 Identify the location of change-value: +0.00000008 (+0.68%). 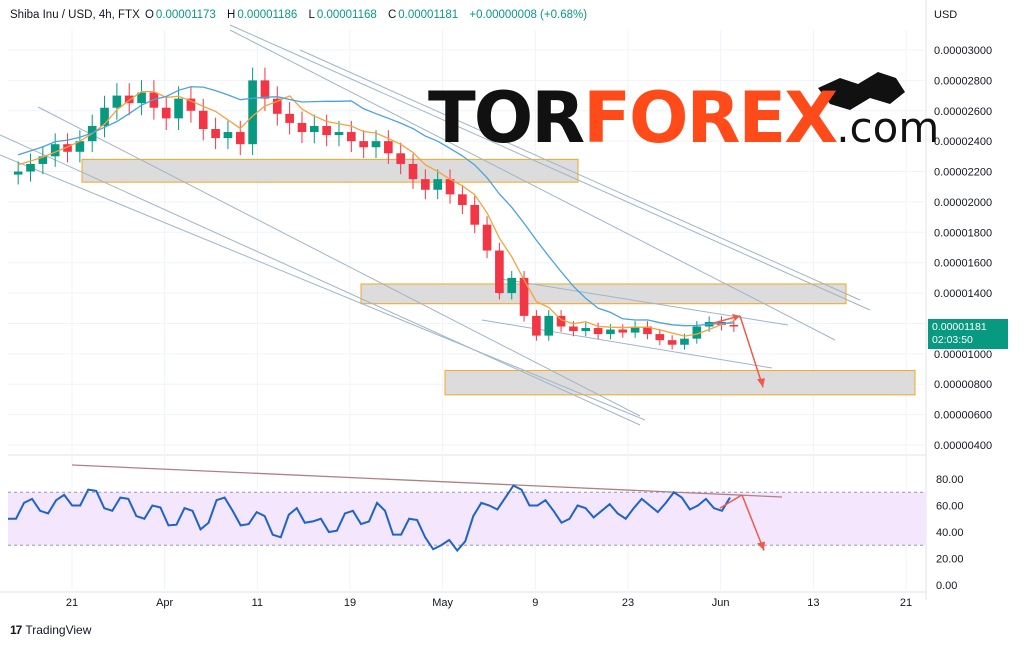
(528, 15).